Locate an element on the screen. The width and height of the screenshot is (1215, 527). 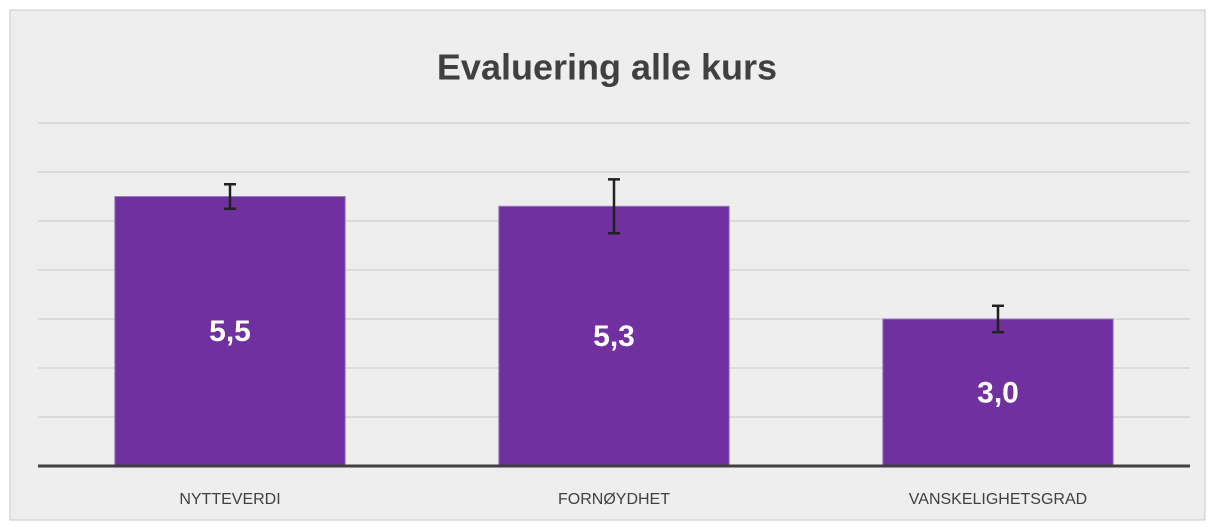
value-label: 5,3 is located at coordinates (614, 336).